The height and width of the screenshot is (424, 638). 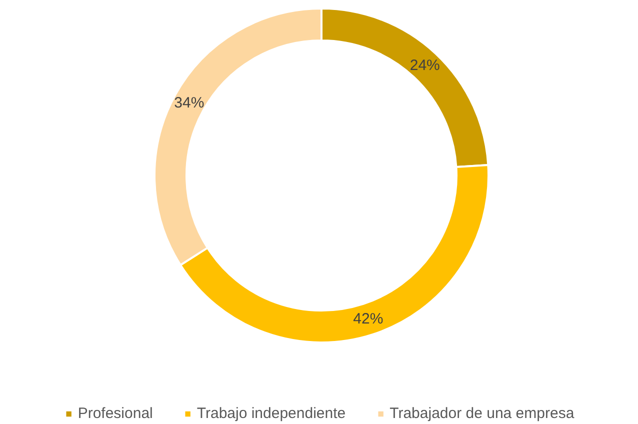 What do you see at coordinates (368, 319) in the screenshot?
I see `data-label: 42%` at bounding box center [368, 319].